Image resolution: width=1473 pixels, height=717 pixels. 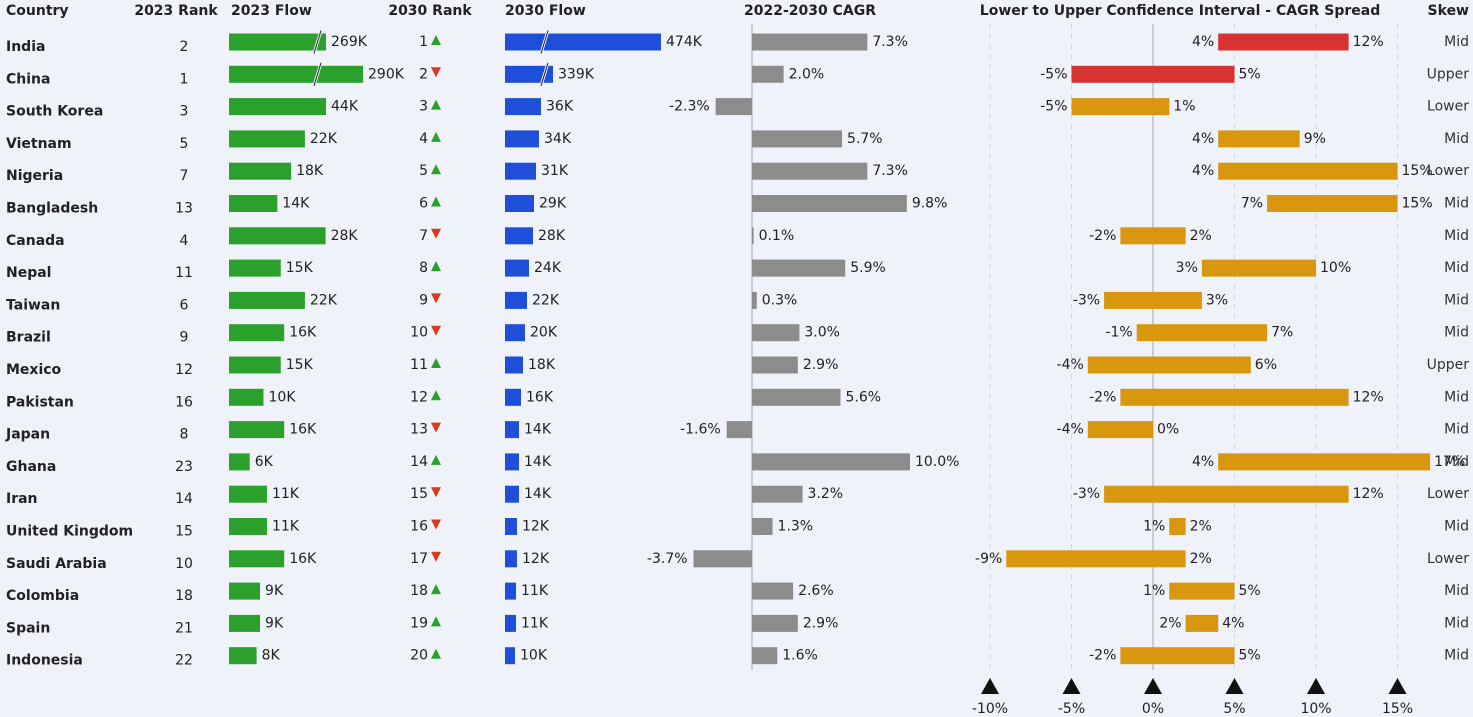 I want to click on flow-2023-label: 22K, so click(x=324, y=300).